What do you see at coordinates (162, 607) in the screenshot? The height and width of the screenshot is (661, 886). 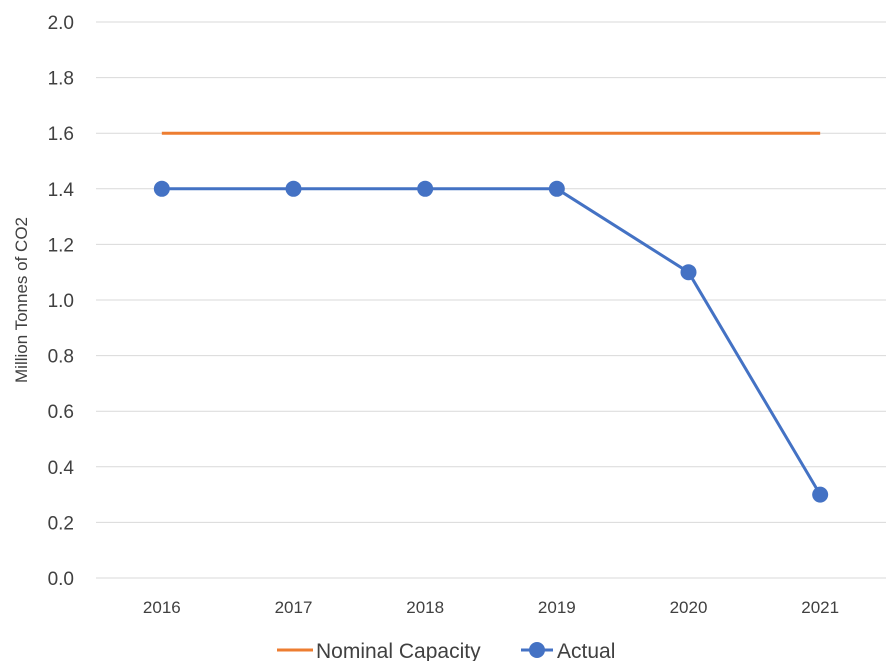 I see `x-tick-label: 2016` at bounding box center [162, 607].